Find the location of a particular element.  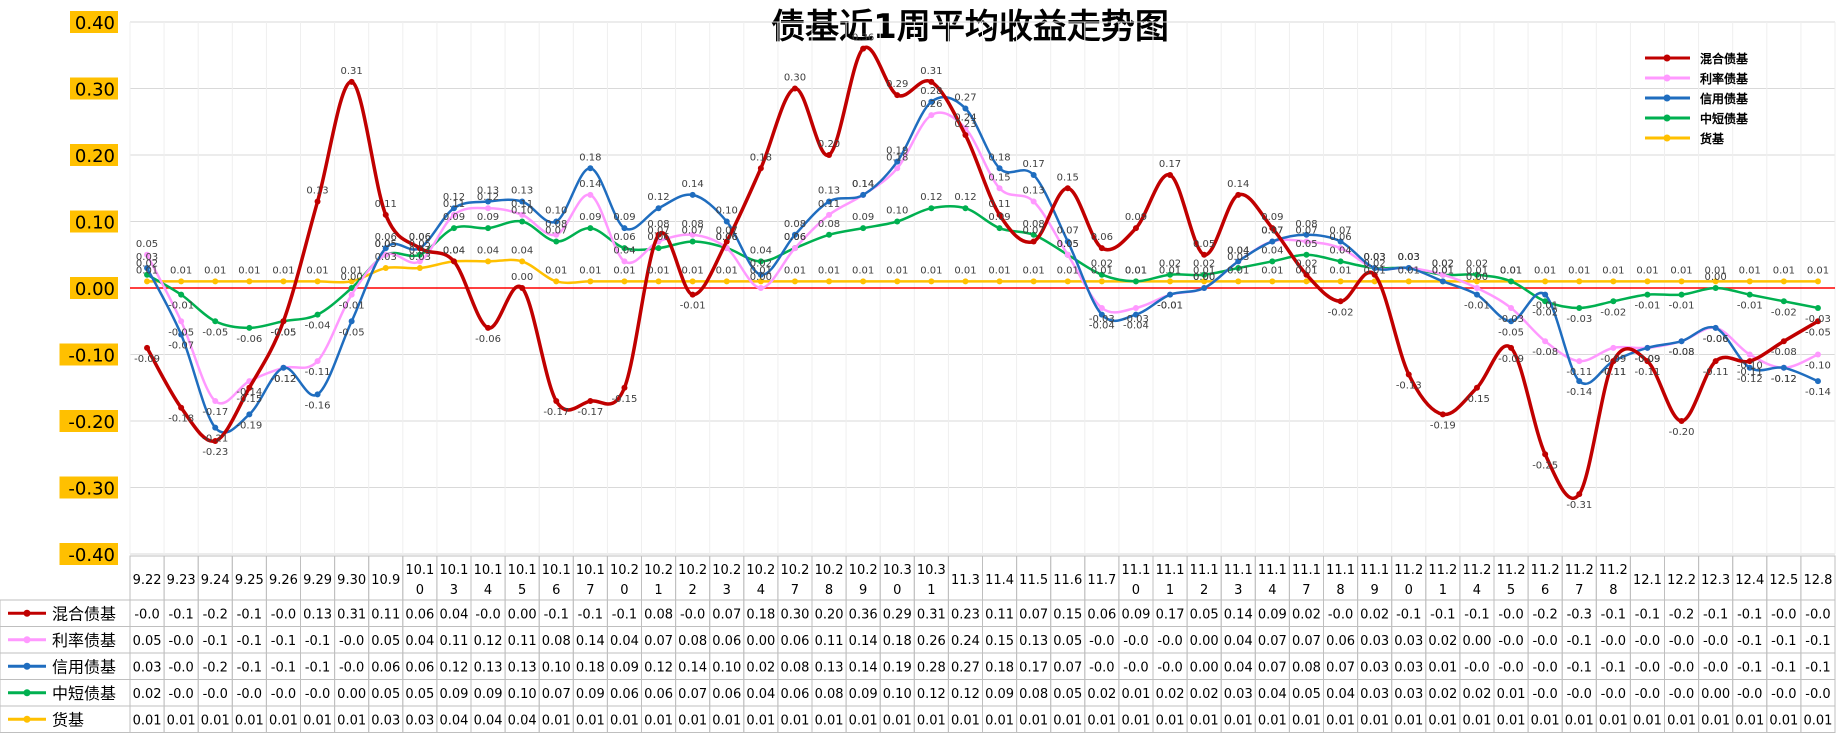

data-label: 0.23 is located at coordinates (965, 124).